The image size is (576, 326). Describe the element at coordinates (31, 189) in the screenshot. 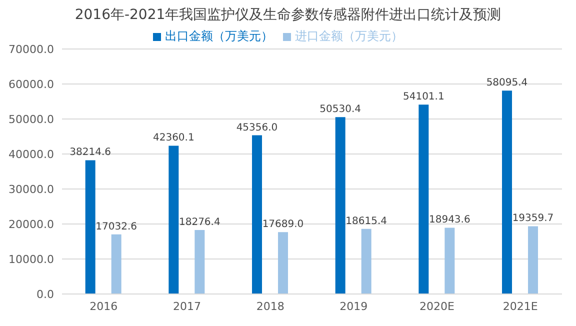

I see `y-tick-label: 30000.0` at that location.